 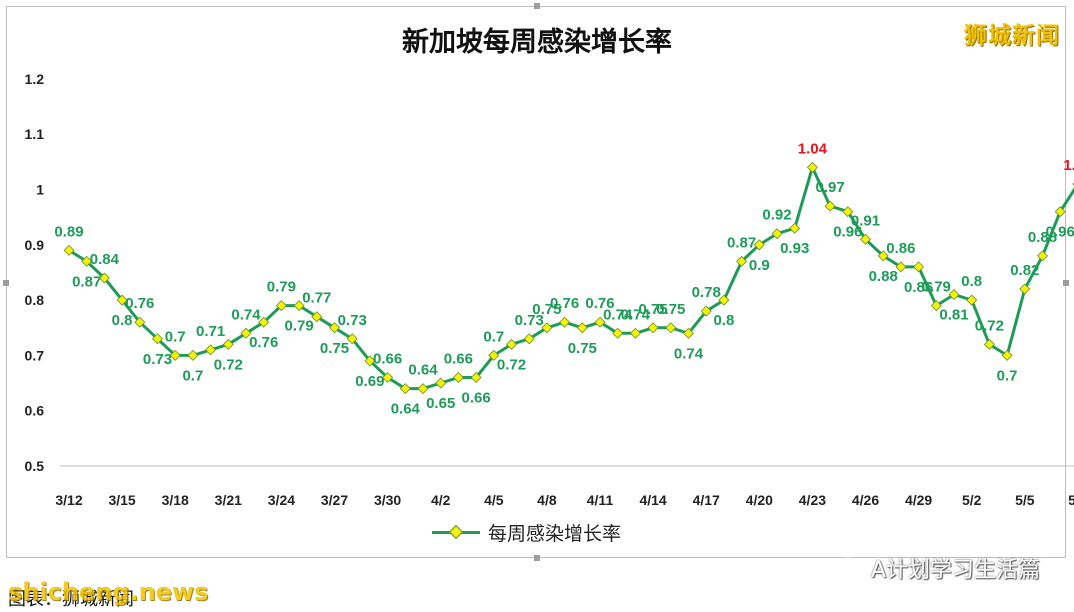 What do you see at coordinates (35, 355) in the screenshot?
I see `y-tick-label: 0.7` at bounding box center [35, 355].